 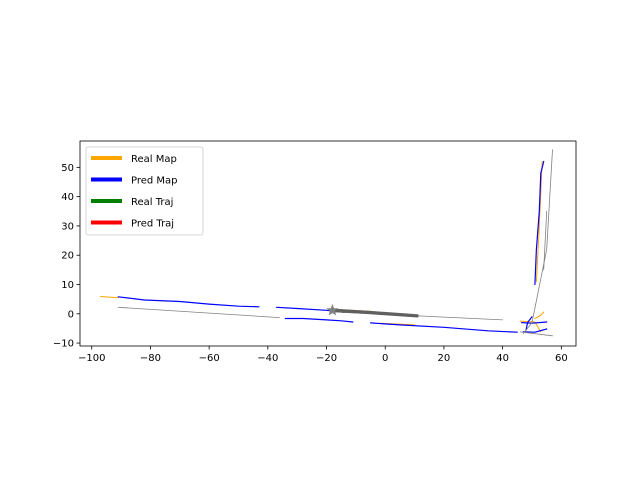 I want to click on y-tick-label: −10, so click(x=63, y=344).